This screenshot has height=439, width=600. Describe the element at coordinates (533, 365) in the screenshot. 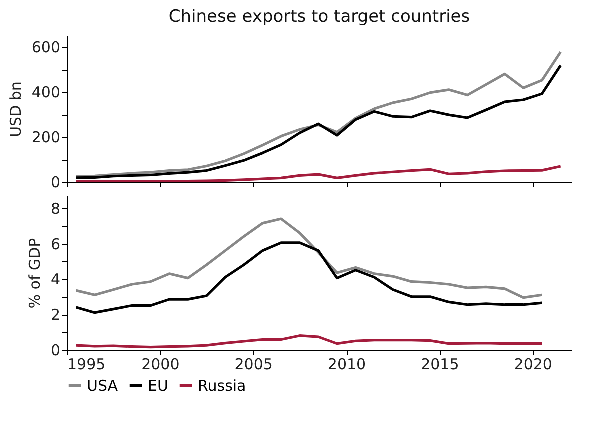

I see `x-tick-label: 2020` at that location.